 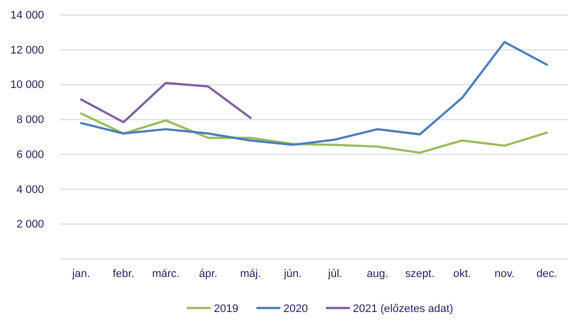 What do you see at coordinates (27, 85) in the screenshot?
I see `y-tick-label: 10 000` at bounding box center [27, 85].